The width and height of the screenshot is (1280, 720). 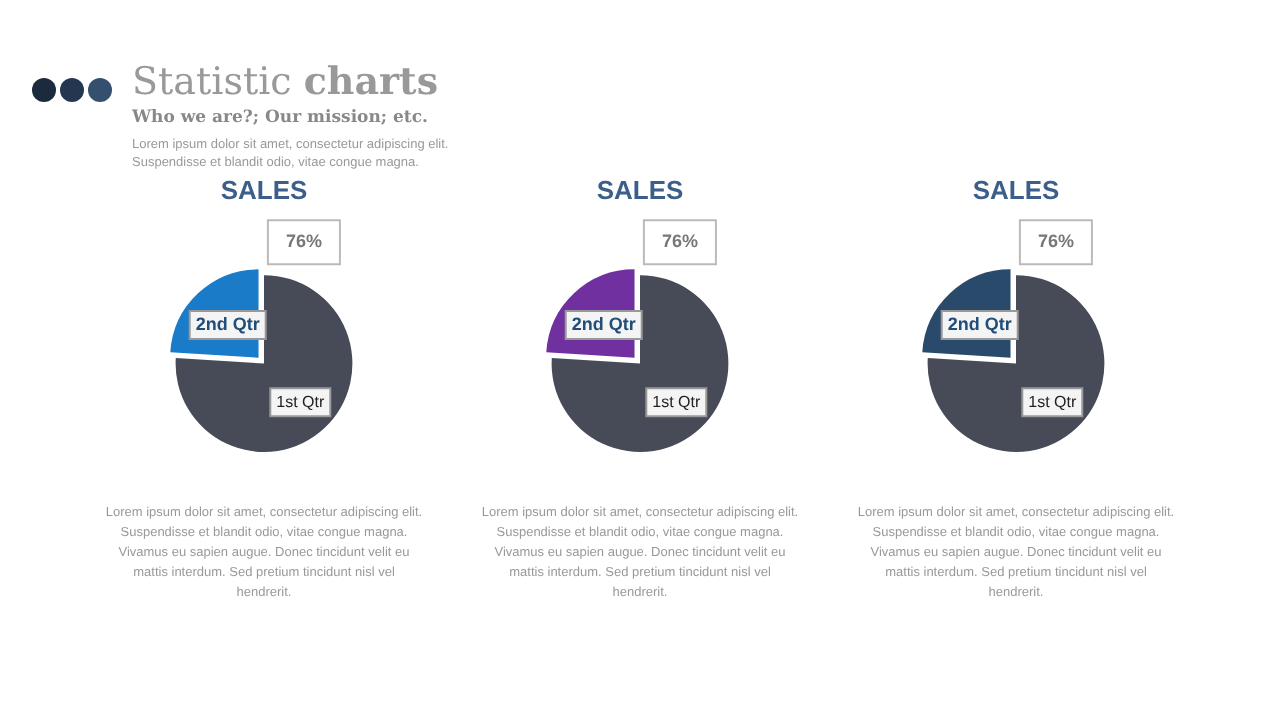 I want to click on text: Statistic charts, so click(x=286, y=83).